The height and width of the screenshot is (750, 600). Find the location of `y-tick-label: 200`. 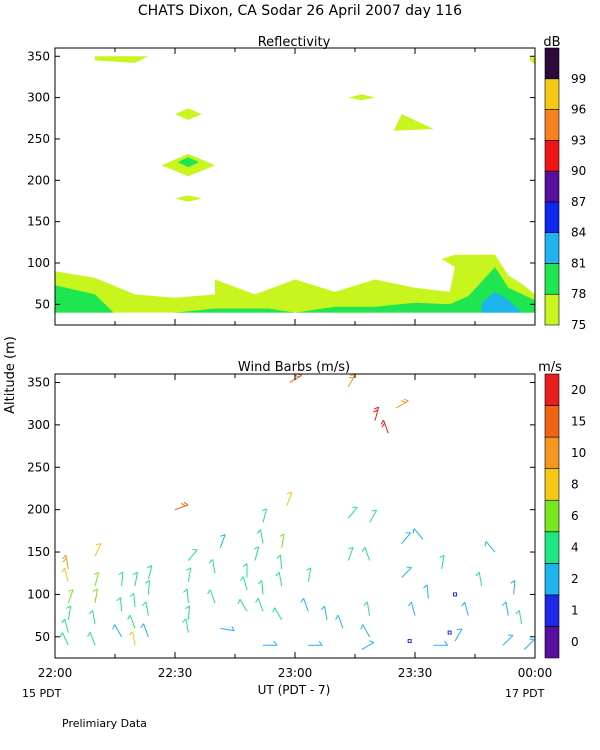

y-tick-label: 200 is located at coordinates (38, 180).